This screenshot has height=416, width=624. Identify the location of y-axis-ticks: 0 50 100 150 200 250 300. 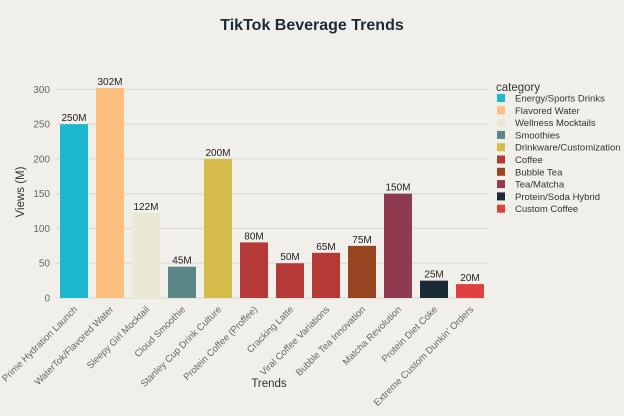
(41, 195).